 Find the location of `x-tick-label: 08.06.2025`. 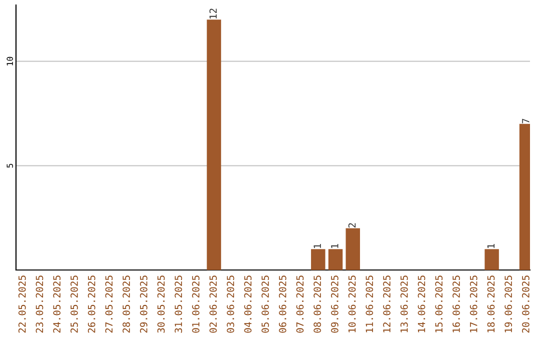

x-tick-label: 08.06.2025 is located at coordinates (317, 304).